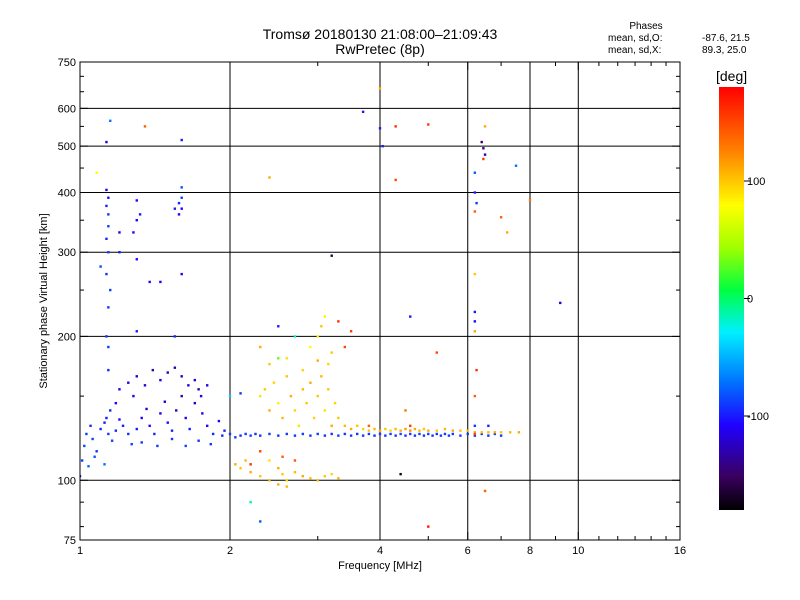 The height and width of the screenshot is (600, 800). Describe the element at coordinates (726, 38) in the screenshot. I see `stats-o-values: -87.6, 21.5` at that location.